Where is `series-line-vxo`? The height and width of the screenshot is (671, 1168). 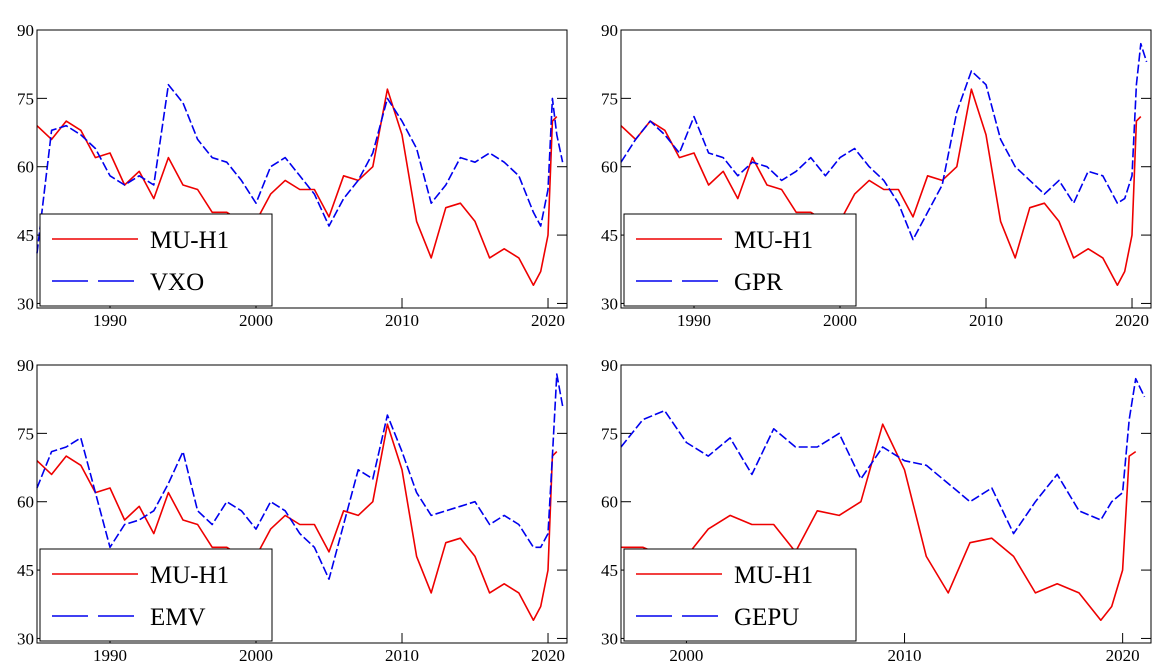 series-line-vxo is located at coordinates (300, 168).